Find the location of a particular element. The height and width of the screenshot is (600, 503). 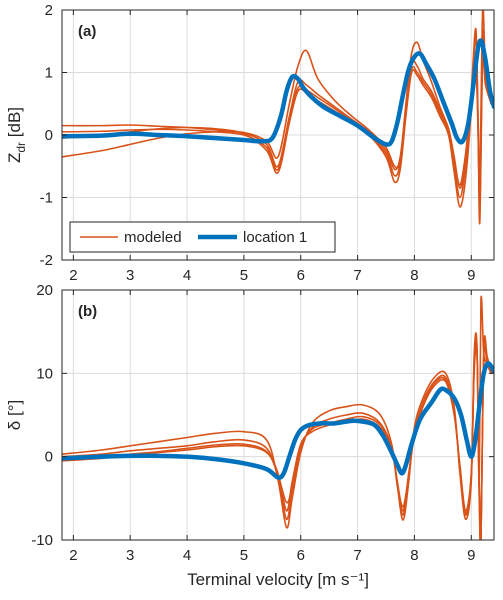

y-tick-label: -2 is located at coordinates (46, 260).